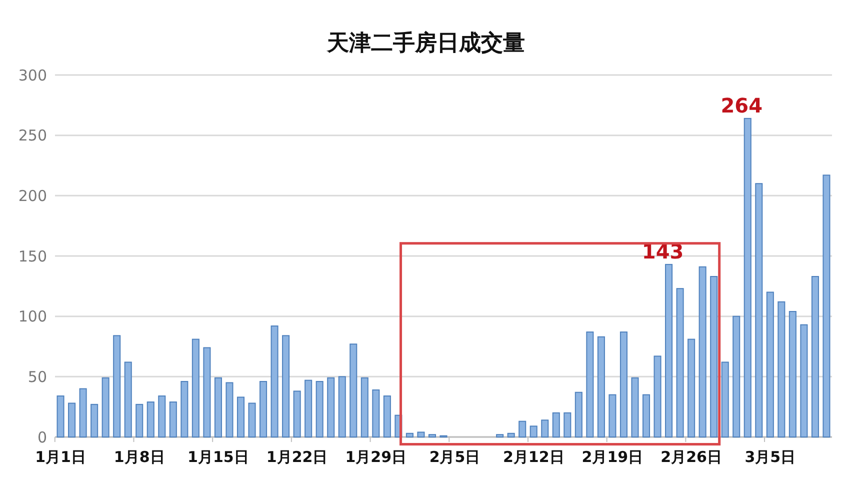 The width and height of the screenshot is (852, 482). What do you see at coordinates (60, 457) in the screenshot?
I see `x-tick-label: 1月1日` at bounding box center [60, 457].